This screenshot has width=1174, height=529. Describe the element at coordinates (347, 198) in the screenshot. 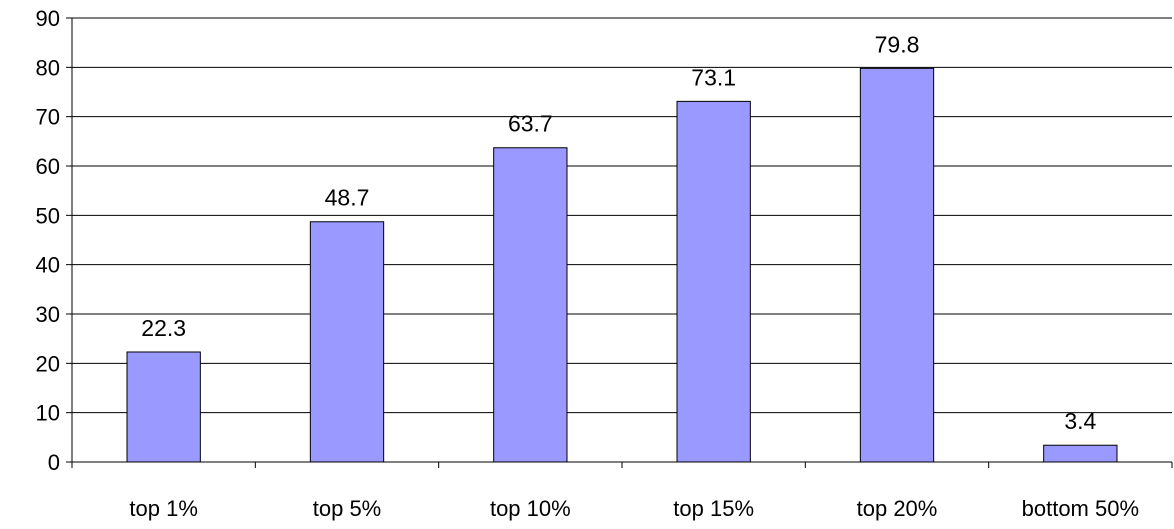

I see `data-label: 48.7` at that location.